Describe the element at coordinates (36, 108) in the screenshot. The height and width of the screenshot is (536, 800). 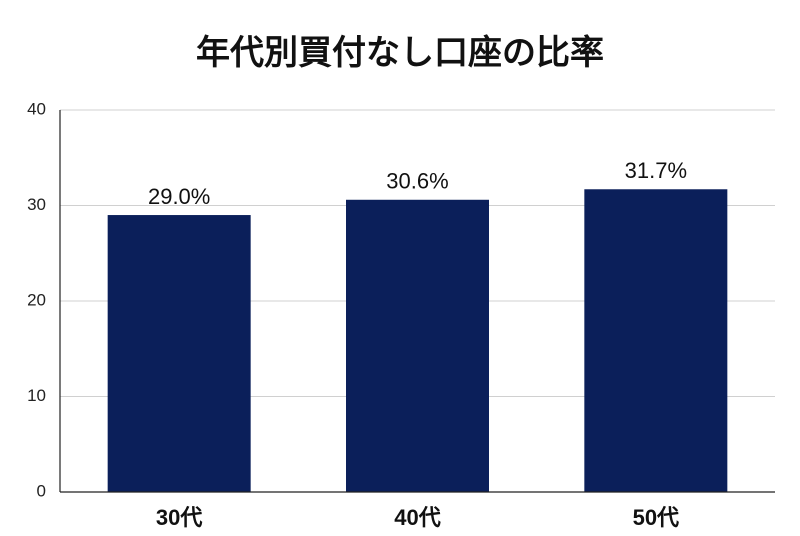
I see `y-tick-label: 40` at that location.